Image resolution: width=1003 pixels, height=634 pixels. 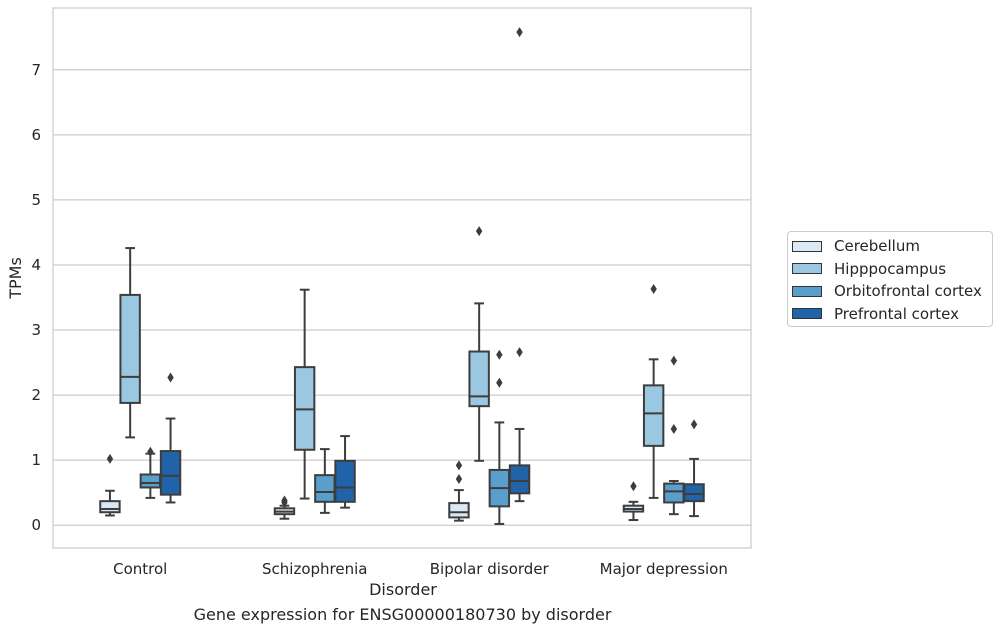 I want to click on x-tick-label: Control, so click(x=140, y=569).